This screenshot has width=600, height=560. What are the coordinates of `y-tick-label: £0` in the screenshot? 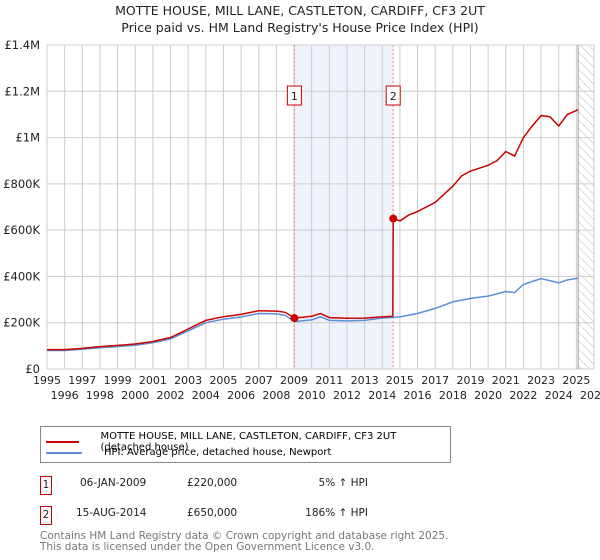 It's located at (32, 369).